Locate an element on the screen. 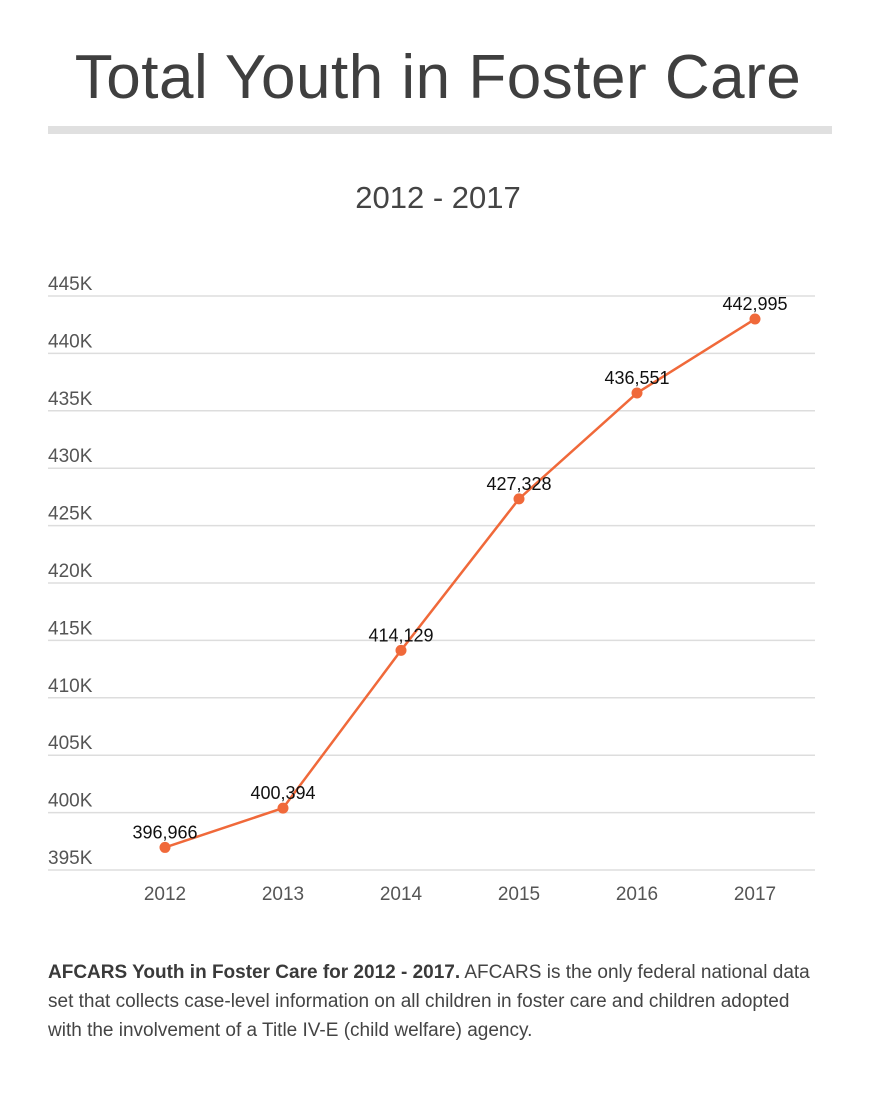 The width and height of the screenshot is (876, 1100). y-tick-label: 430K is located at coordinates (70, 456).